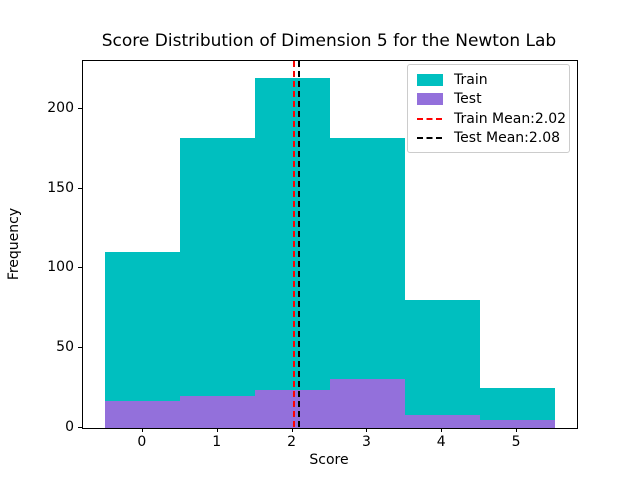  What do you see at coordinates (294, 244) in the screenshot?
I see `train-mean-line` at bounding box center [294, 244].